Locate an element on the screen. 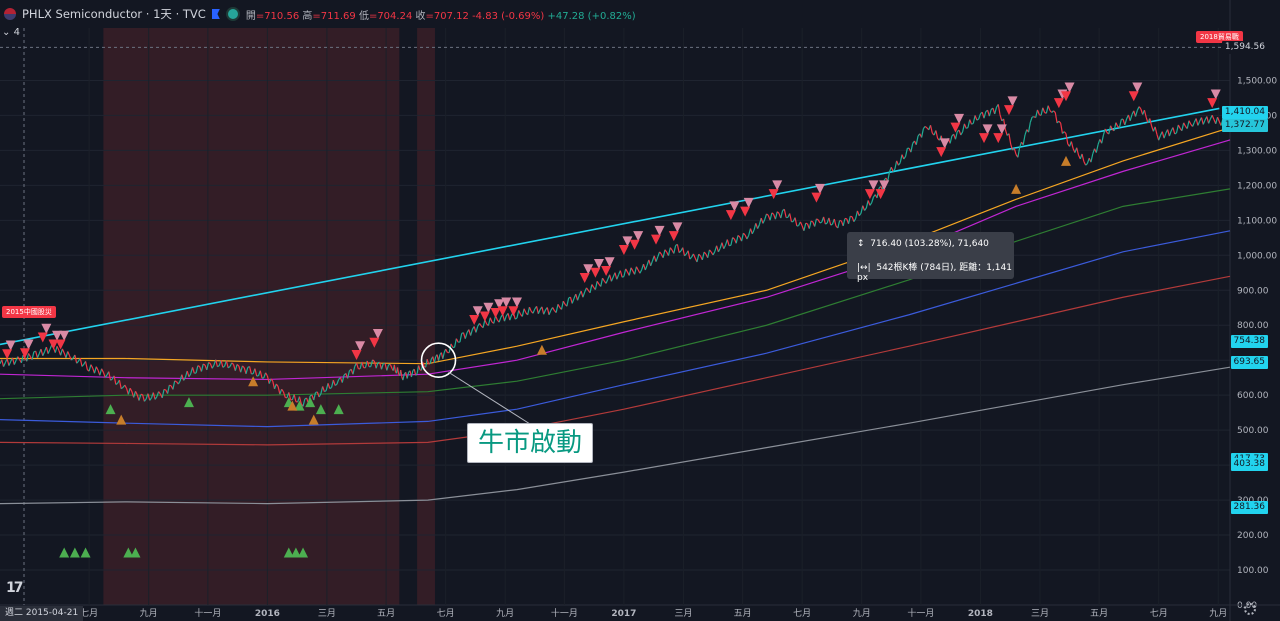  y-tick-label: 600.00 is located at coordinates (1253, 396).